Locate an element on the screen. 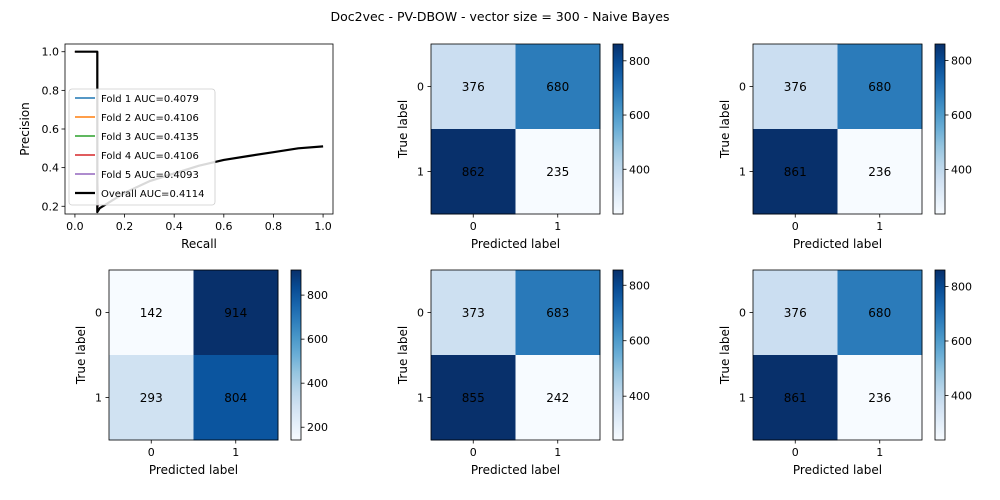 The height and width of the screenshot is (500, 1000). x-axis-label: Recall is located at coordinates (199, 244).